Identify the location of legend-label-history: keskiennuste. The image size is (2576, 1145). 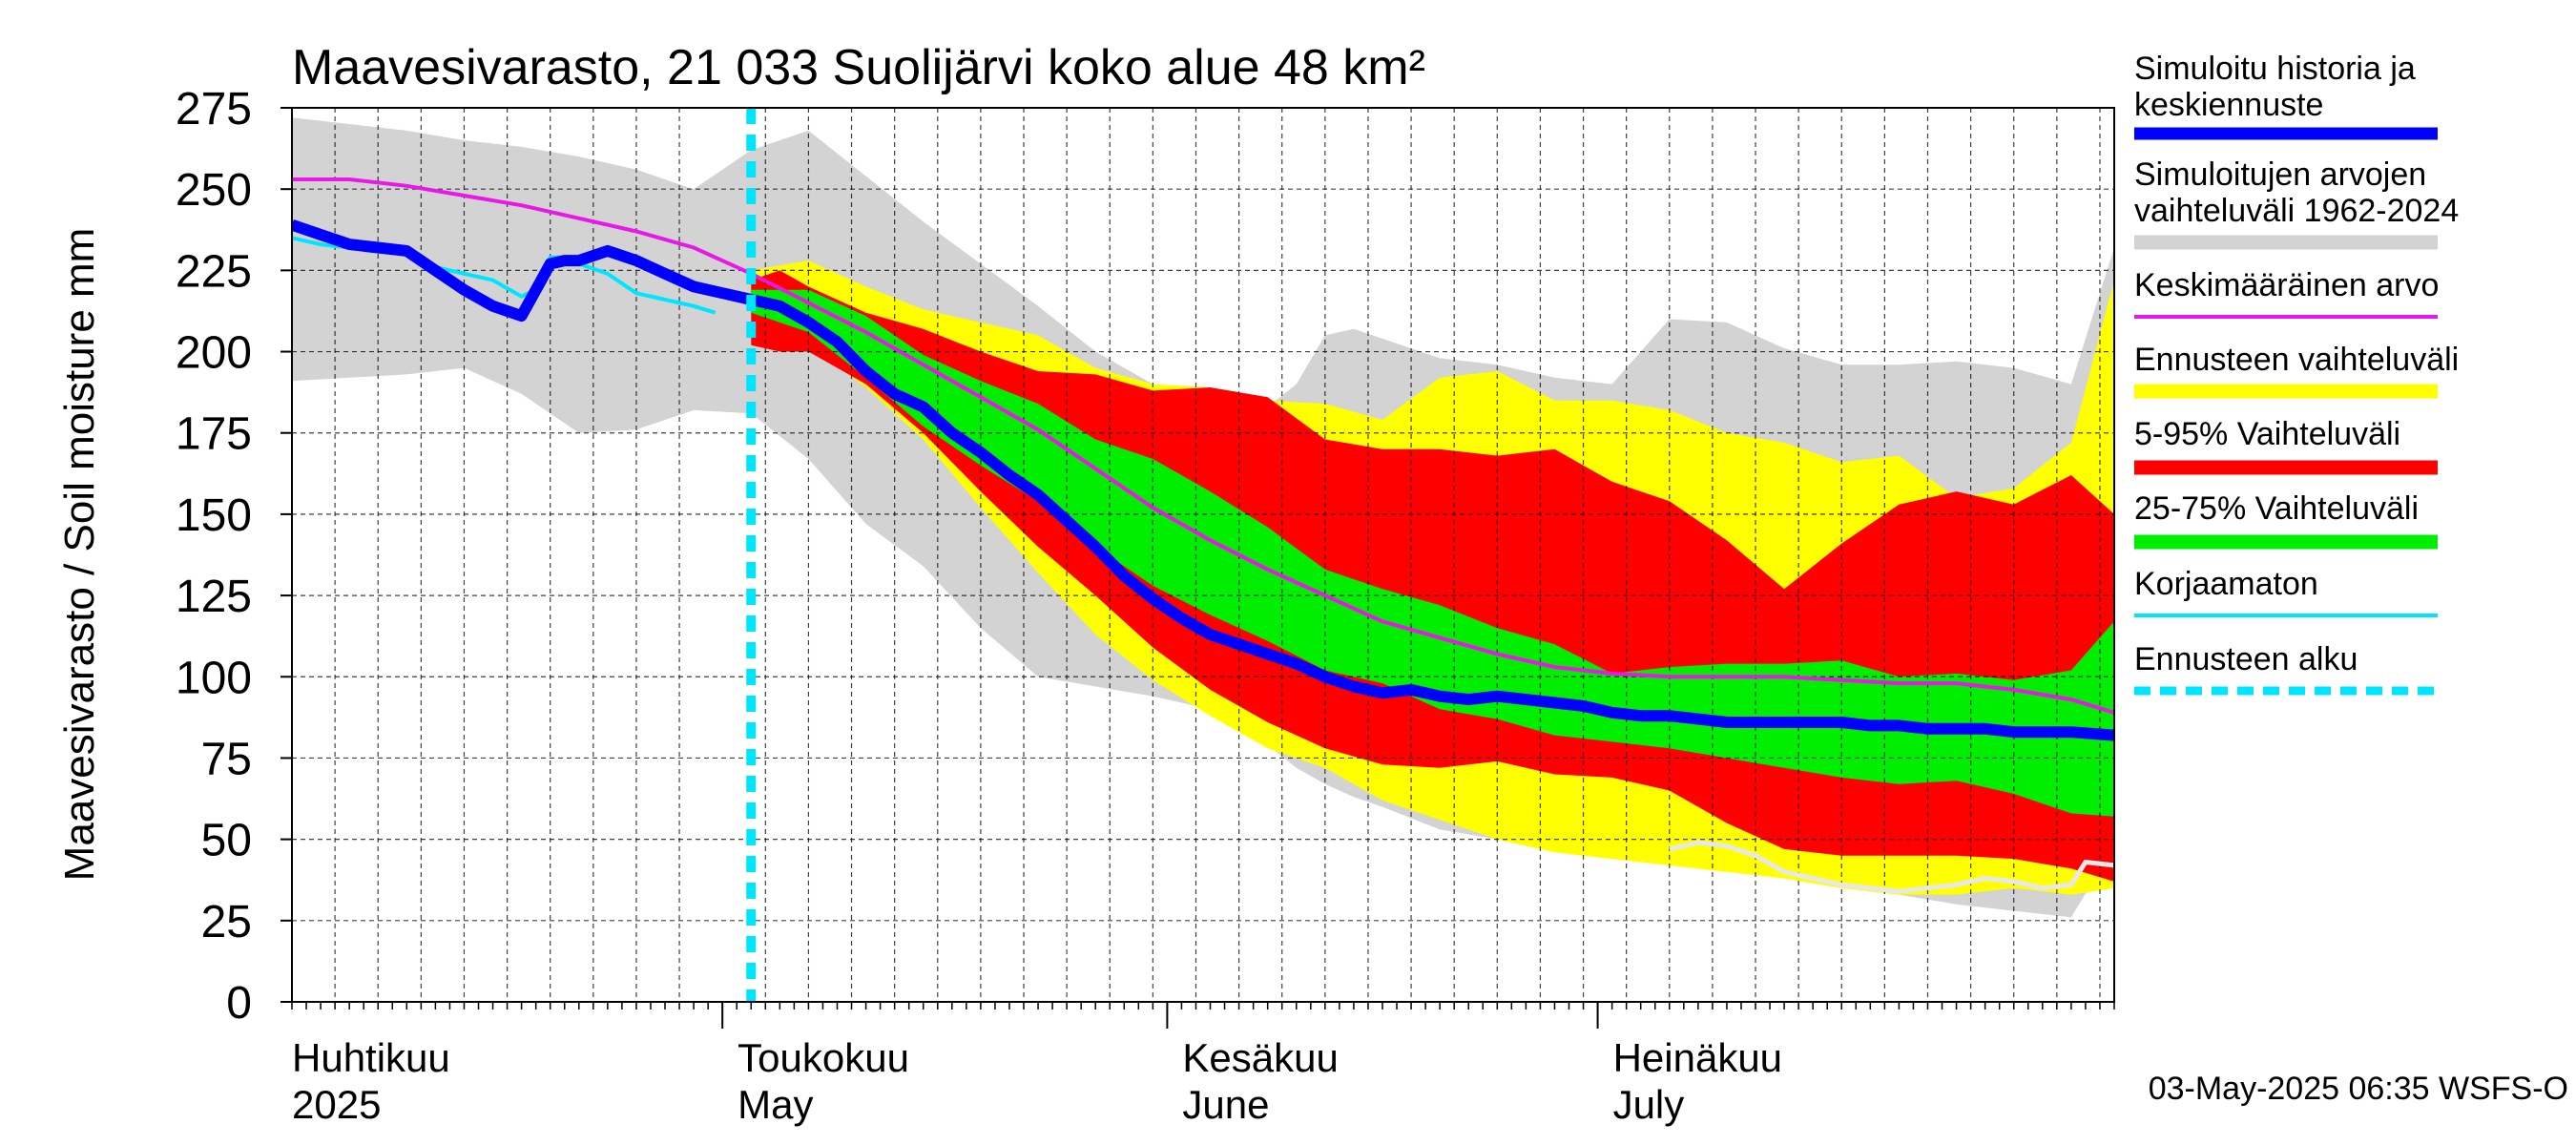
(2228, 105).